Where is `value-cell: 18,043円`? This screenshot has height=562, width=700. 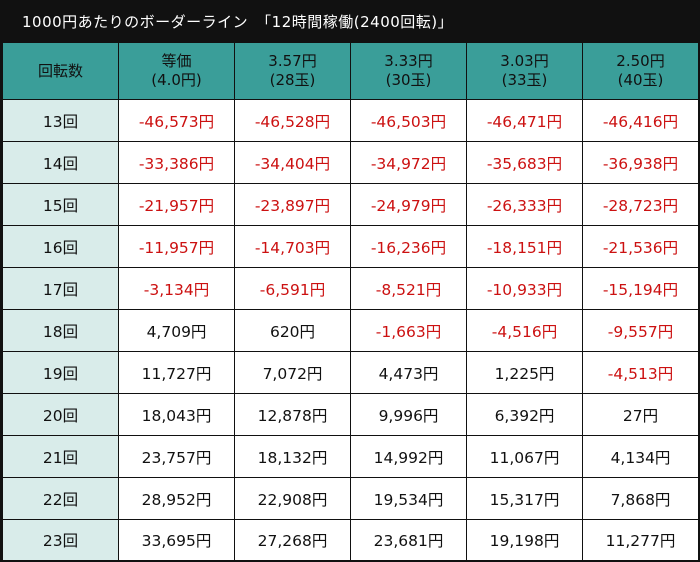
value-cell: 18,043円 is located at coordinates (176, 414).